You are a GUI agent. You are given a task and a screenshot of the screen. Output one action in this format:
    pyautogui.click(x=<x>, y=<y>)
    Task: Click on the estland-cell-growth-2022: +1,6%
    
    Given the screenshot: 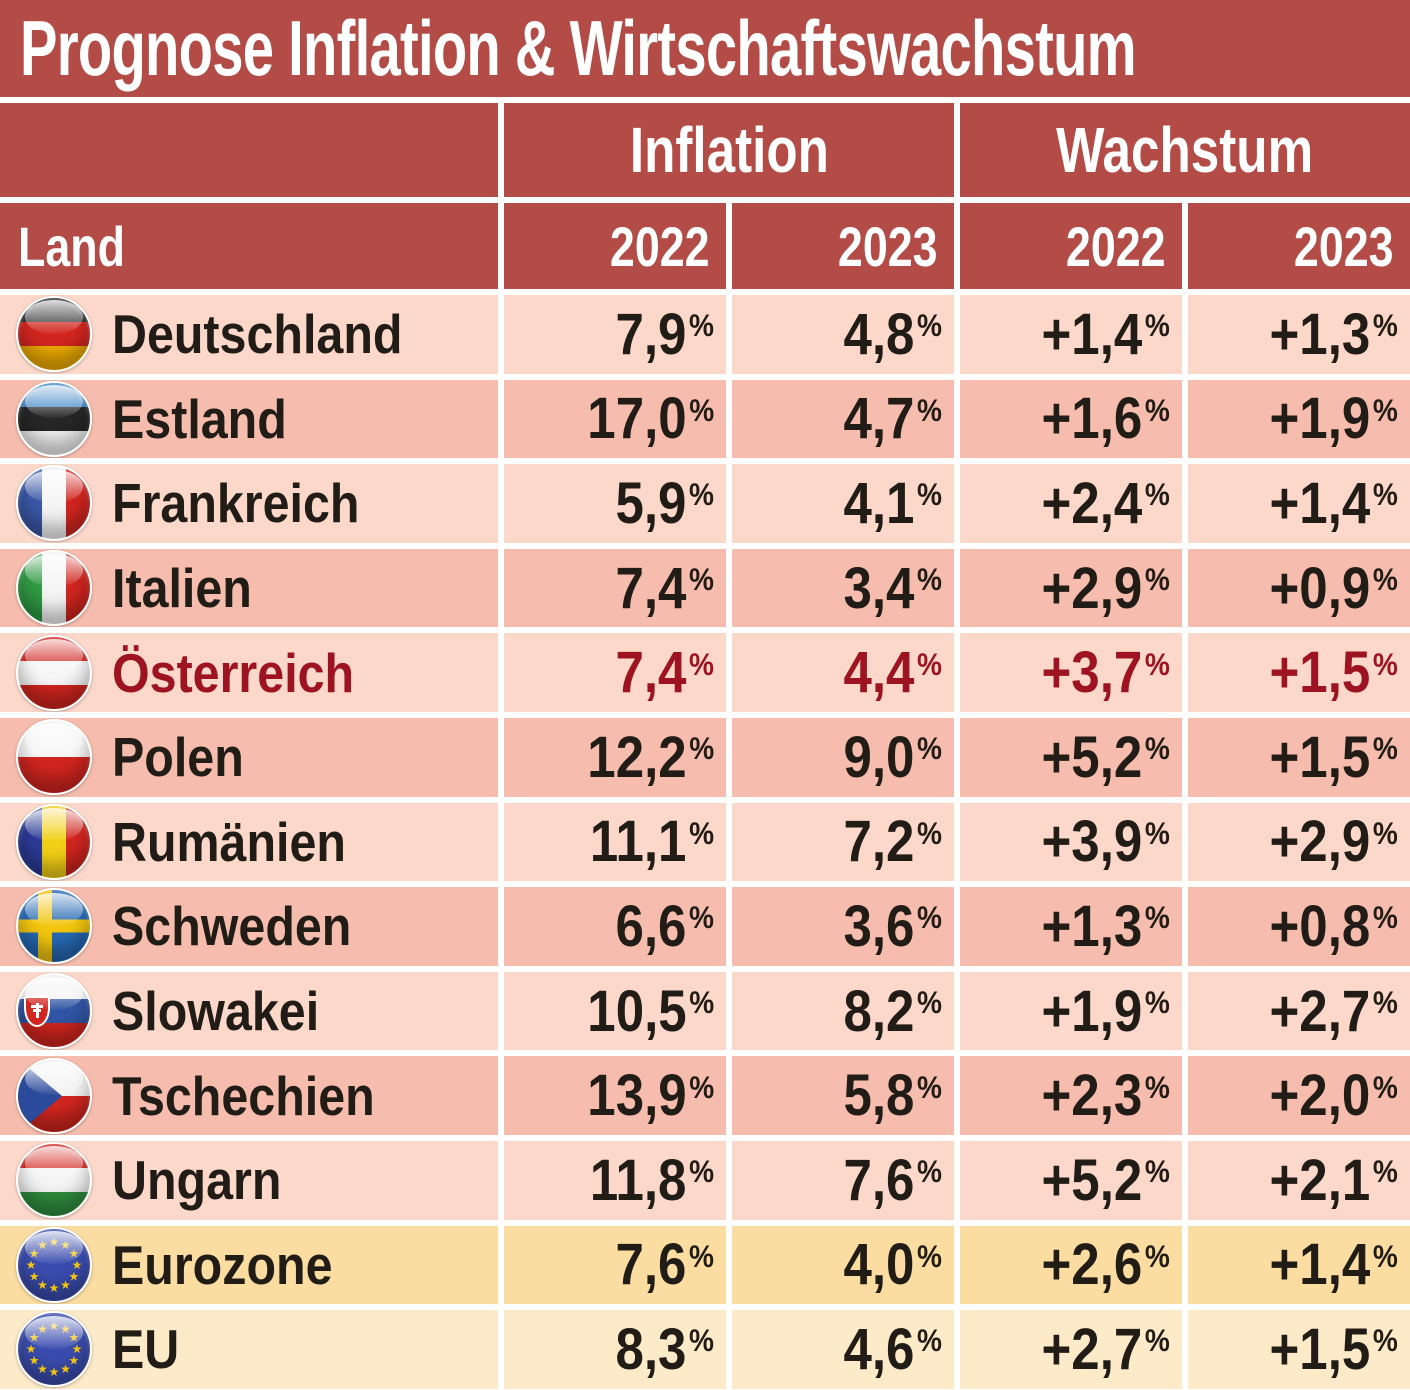 What is the action you would take?
    pyautogui.click(x=1071, y=419)
    